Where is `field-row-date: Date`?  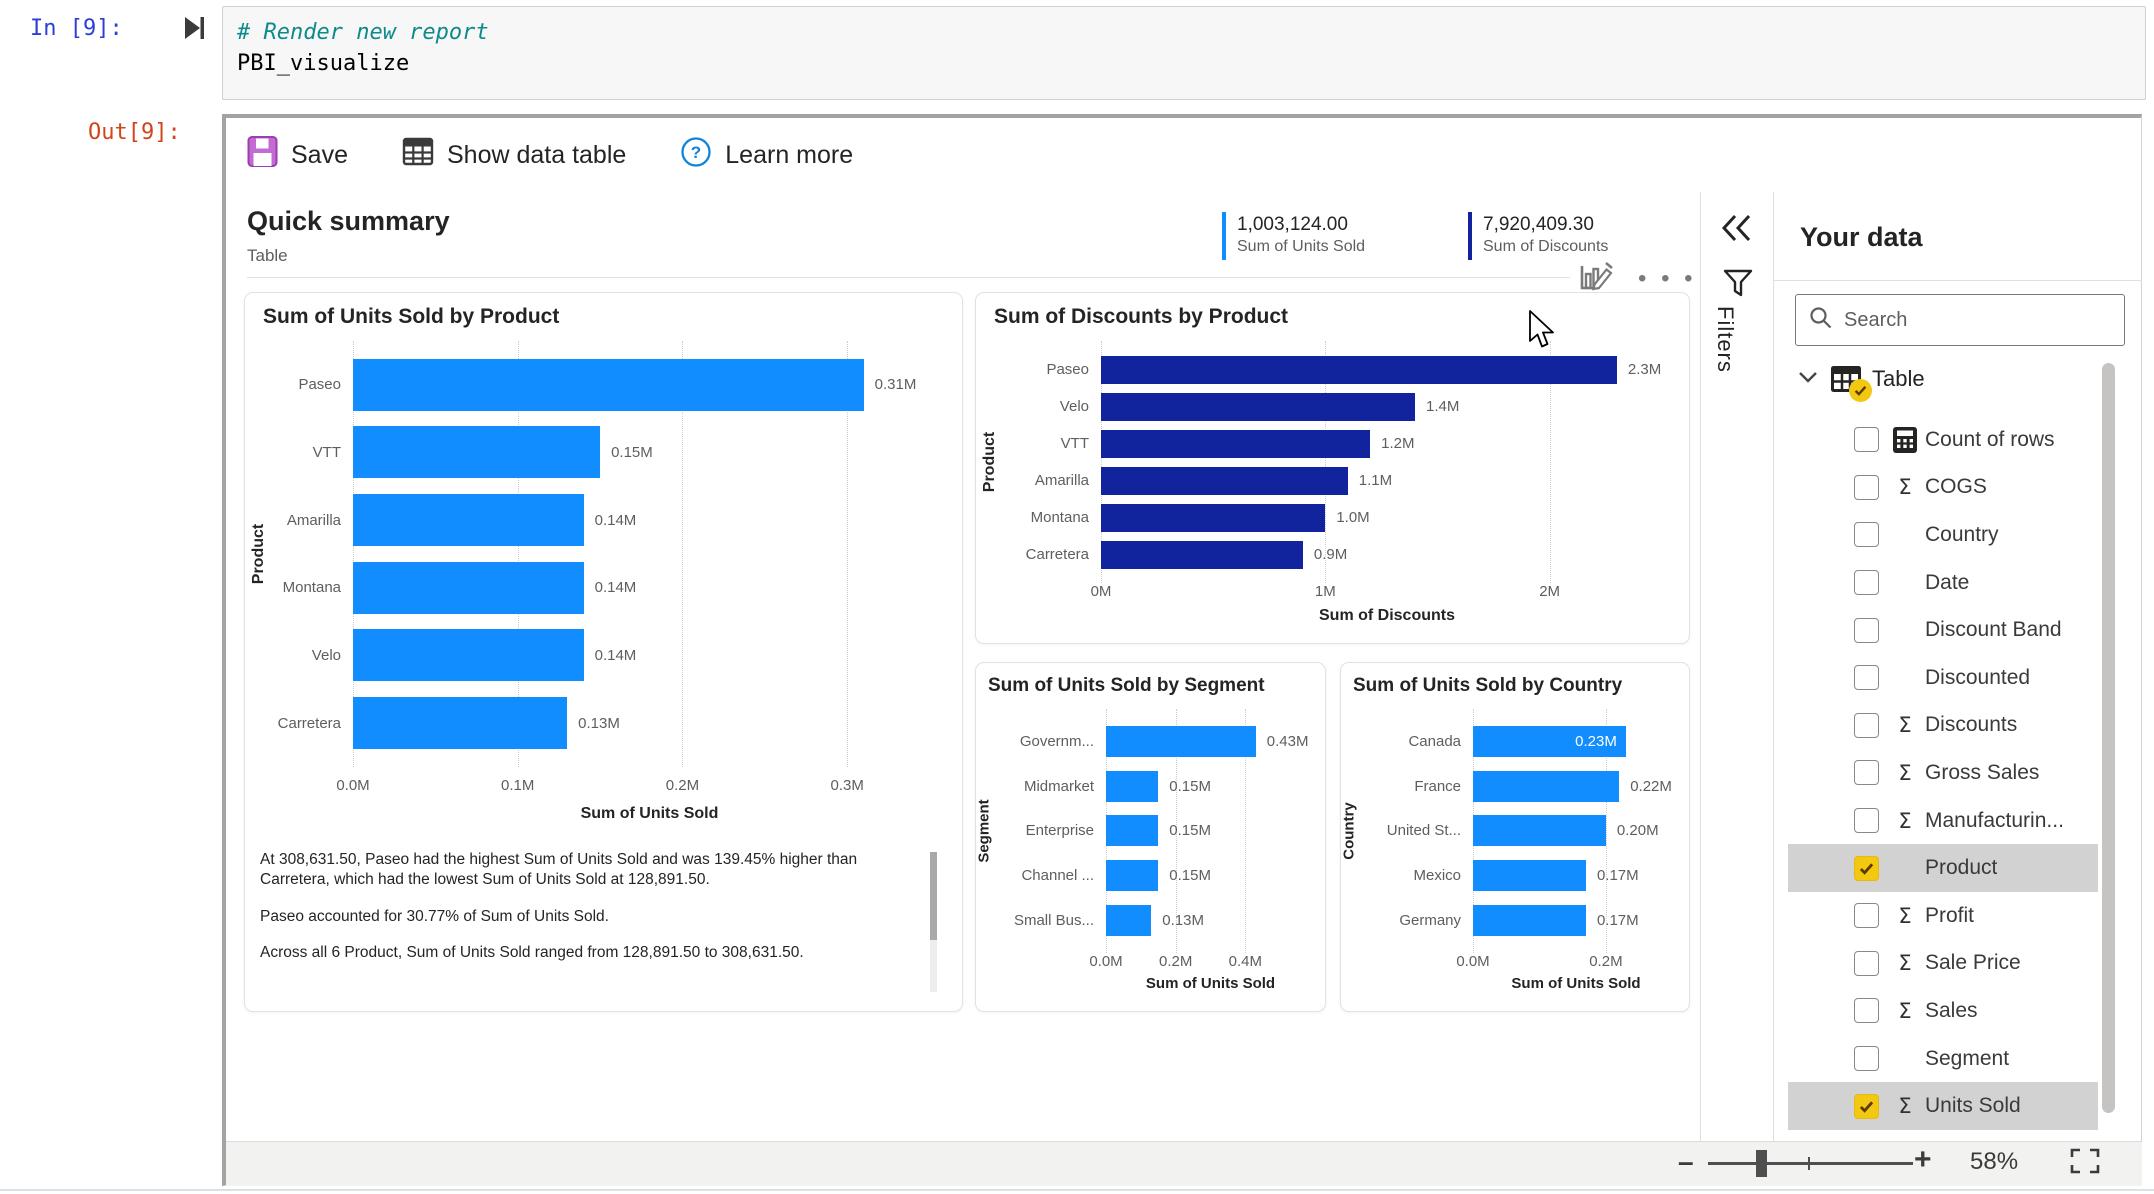 field-row-date: Date is located at coordinates (1943, 583).